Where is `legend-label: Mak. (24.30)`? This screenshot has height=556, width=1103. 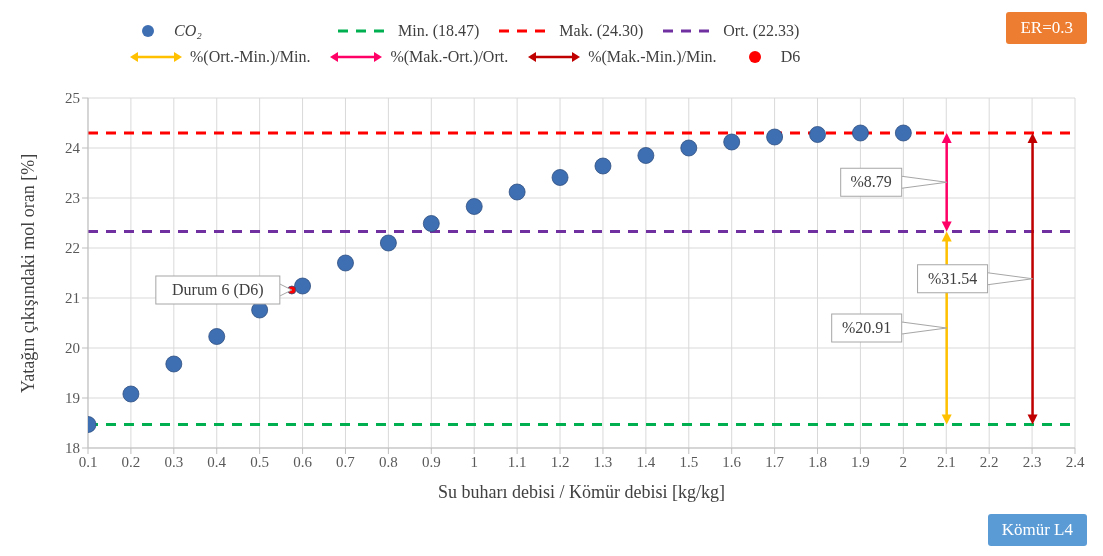
legend-label: Mak. (24.30) is located at coordinates (601, 31).